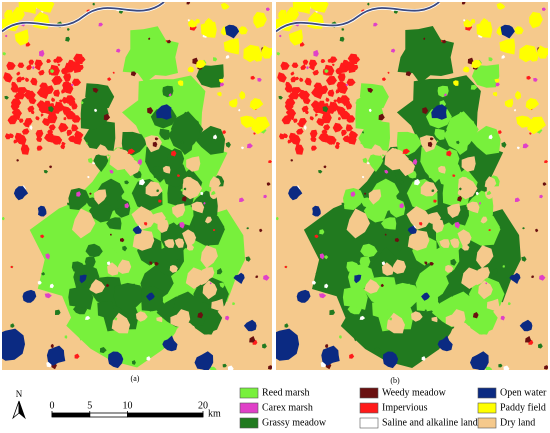 This screenshot has width=550, height=433. I want to click on north-arrow-left, so click(16, 410).